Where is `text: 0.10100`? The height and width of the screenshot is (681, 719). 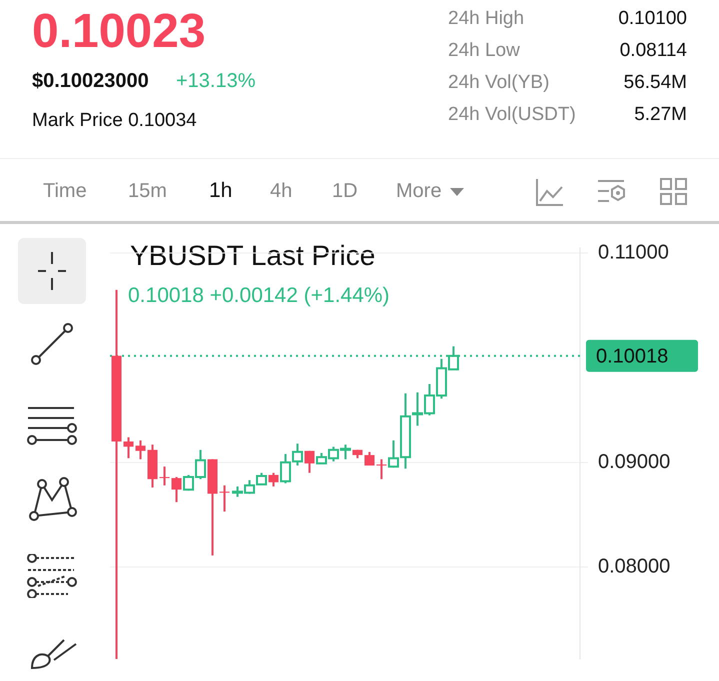
text: 0.10100 is located at coordinates (652, 19).